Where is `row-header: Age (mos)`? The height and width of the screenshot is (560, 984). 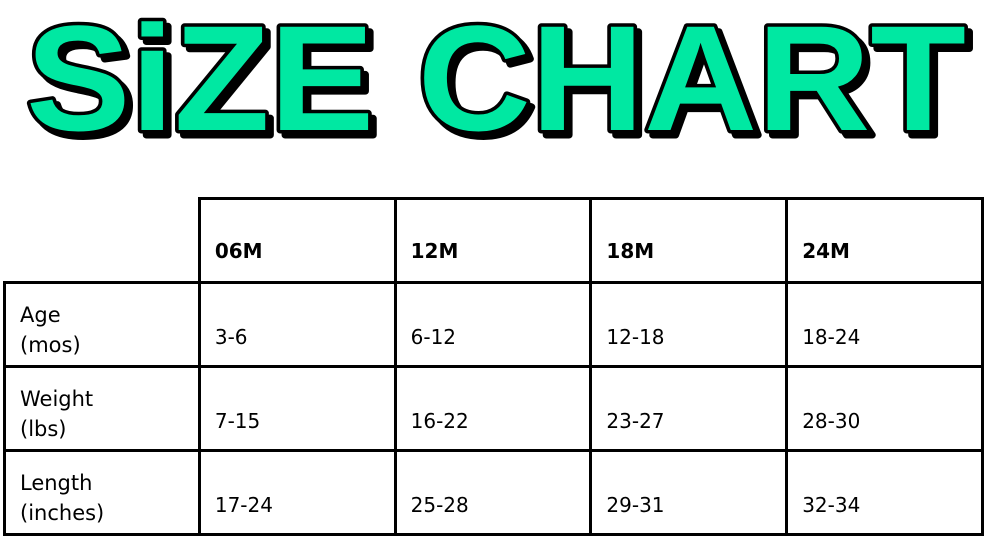
row-header: Age (mos) is located at coordinates (102, 324).